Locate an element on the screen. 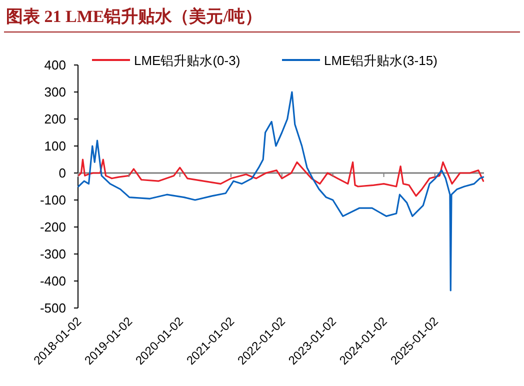  y-tick-label: -500 is located at coordinates (53, 308).